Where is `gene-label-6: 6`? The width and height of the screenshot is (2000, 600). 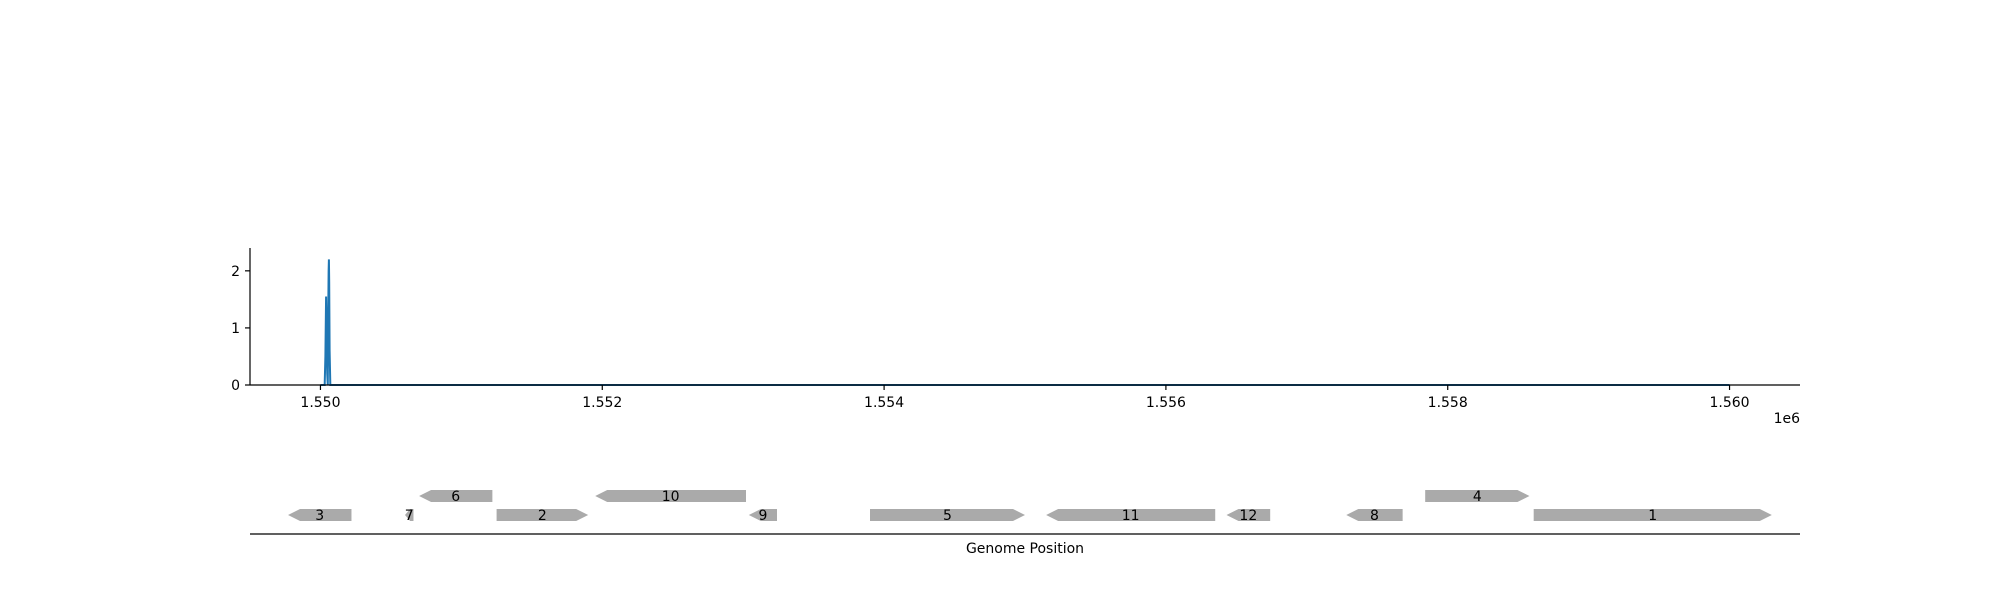 gene-label-6: 6 is located at coordinates (455, 497).